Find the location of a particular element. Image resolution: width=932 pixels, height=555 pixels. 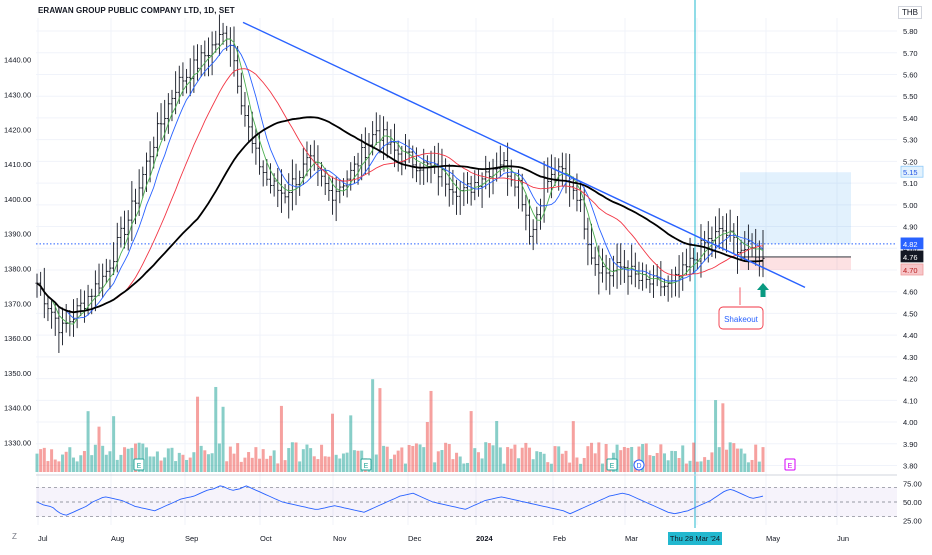

right-axis-tick: 4.20 is located at coordinates (910, 379).